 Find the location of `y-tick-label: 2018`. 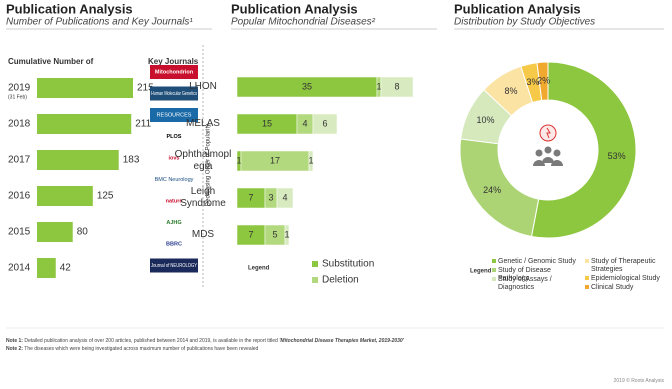

y-tick-label: 2018 is located at coordinates (19, 124).